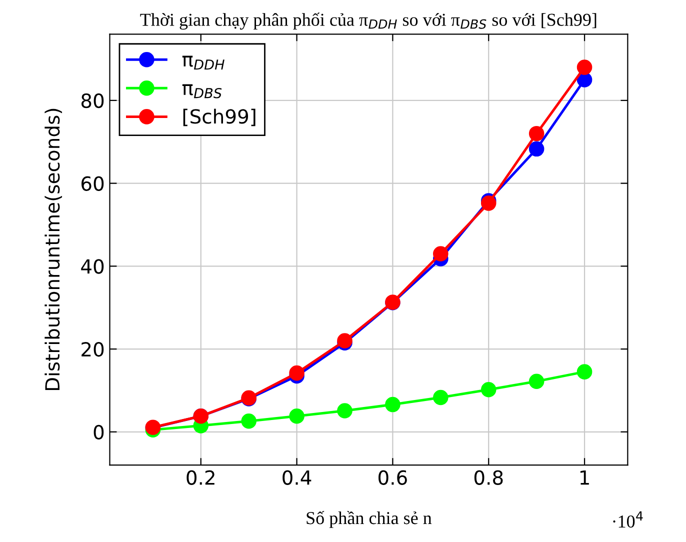  I want to click on legend-label: [Sch99], so click(219, 117).